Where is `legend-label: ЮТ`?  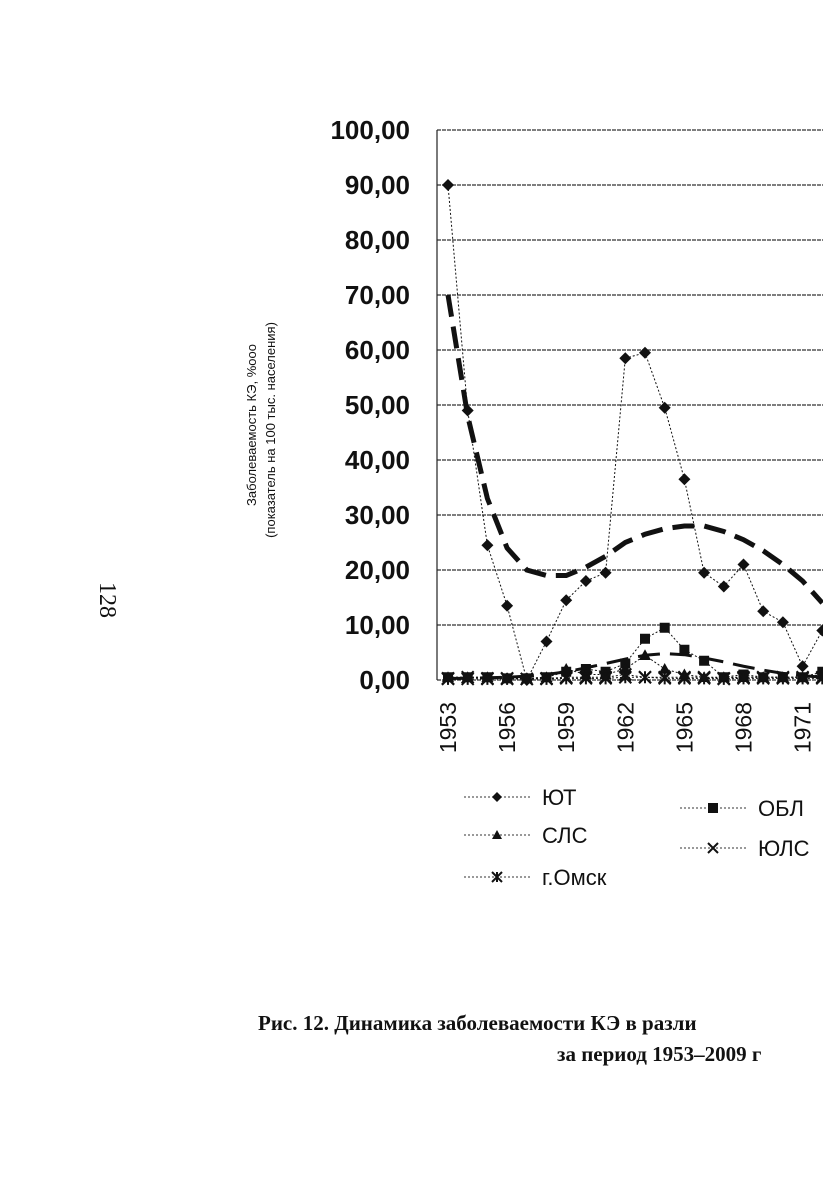
legend-label: ЮТ is located at coordinates (559, 797).